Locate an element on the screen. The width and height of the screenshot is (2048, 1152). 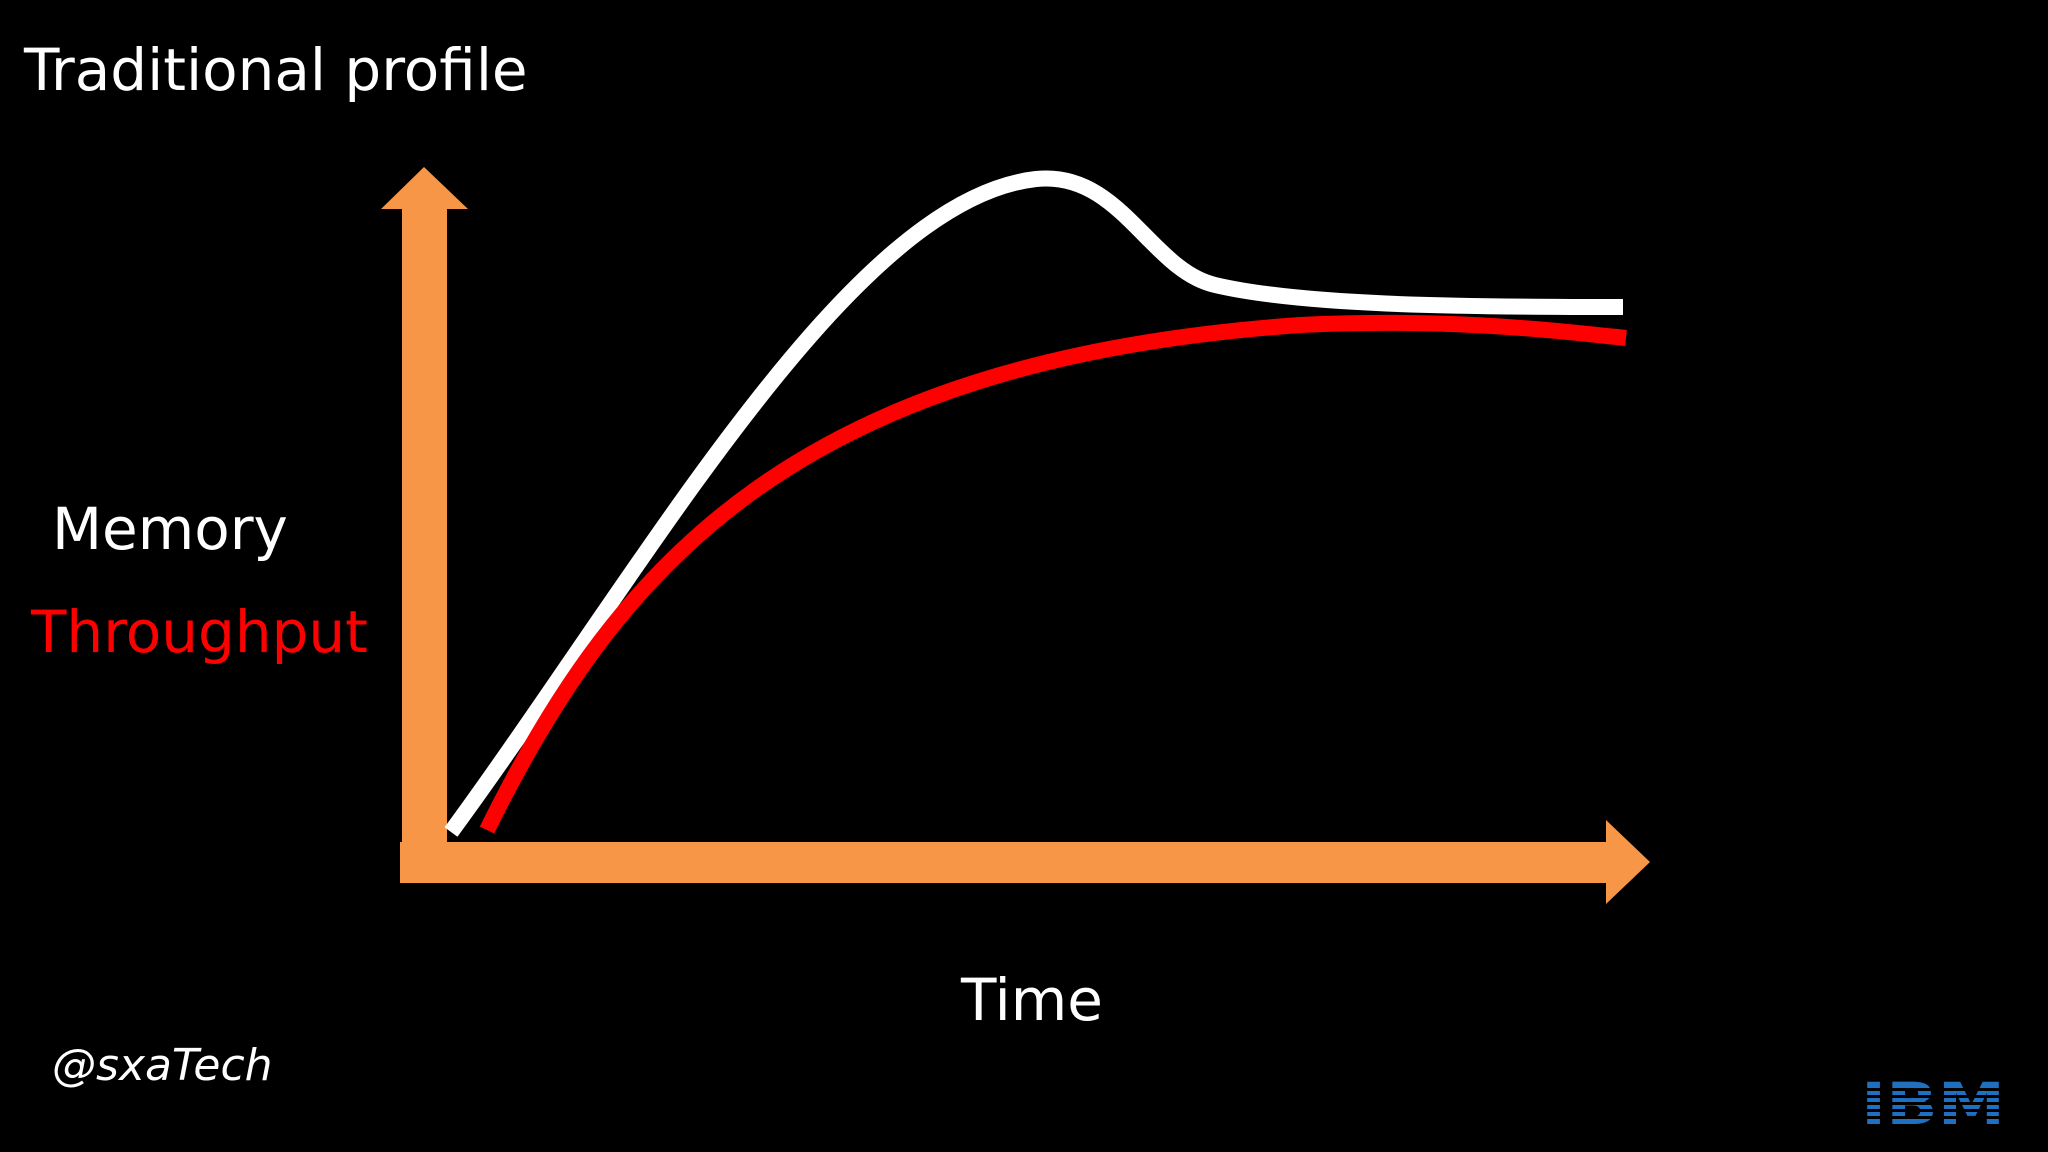
memory-label: Memory is located at coordinates (170, 529).